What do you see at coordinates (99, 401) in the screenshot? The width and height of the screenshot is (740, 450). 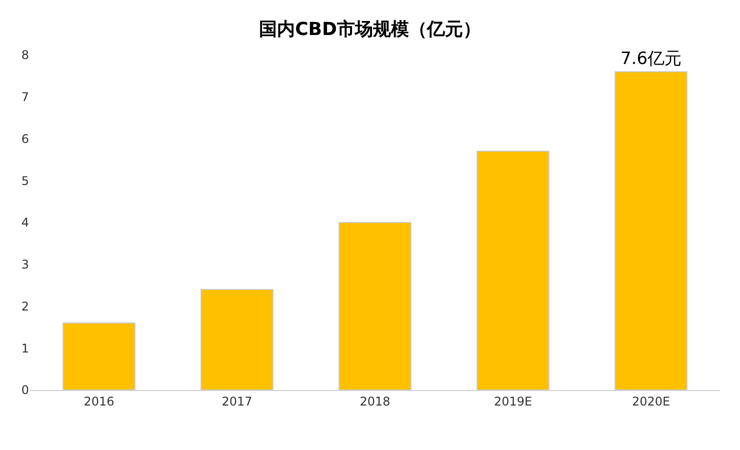 I see `x-tick-label: 2016` at bounding box center [99, 401].